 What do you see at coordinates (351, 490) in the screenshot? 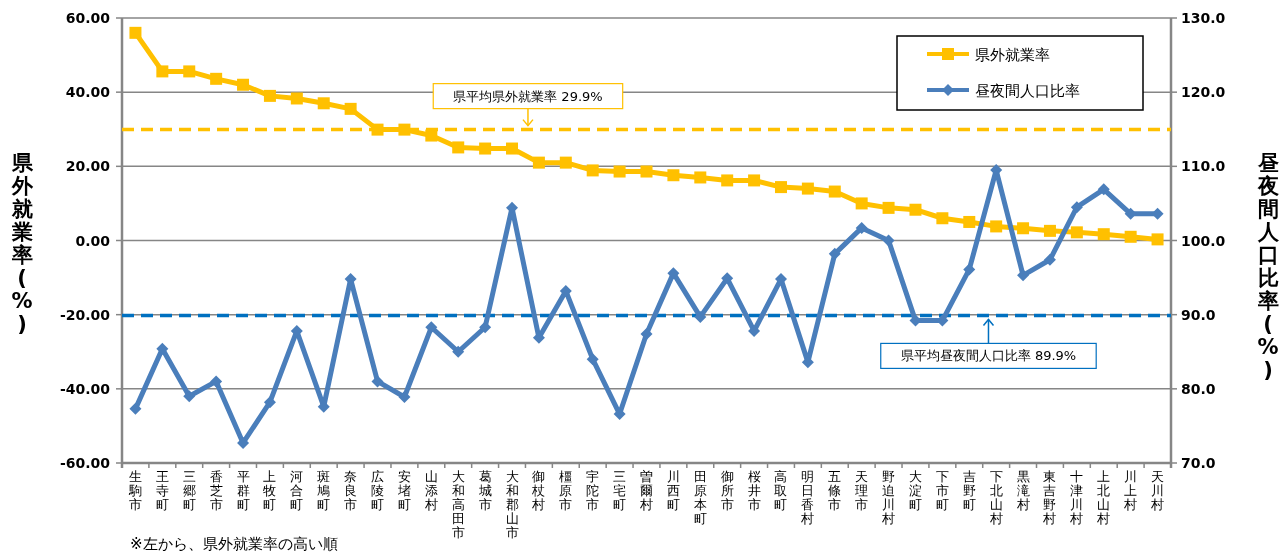
I see `x-tick-label: 奈良市` at bounding box center [351, 490].